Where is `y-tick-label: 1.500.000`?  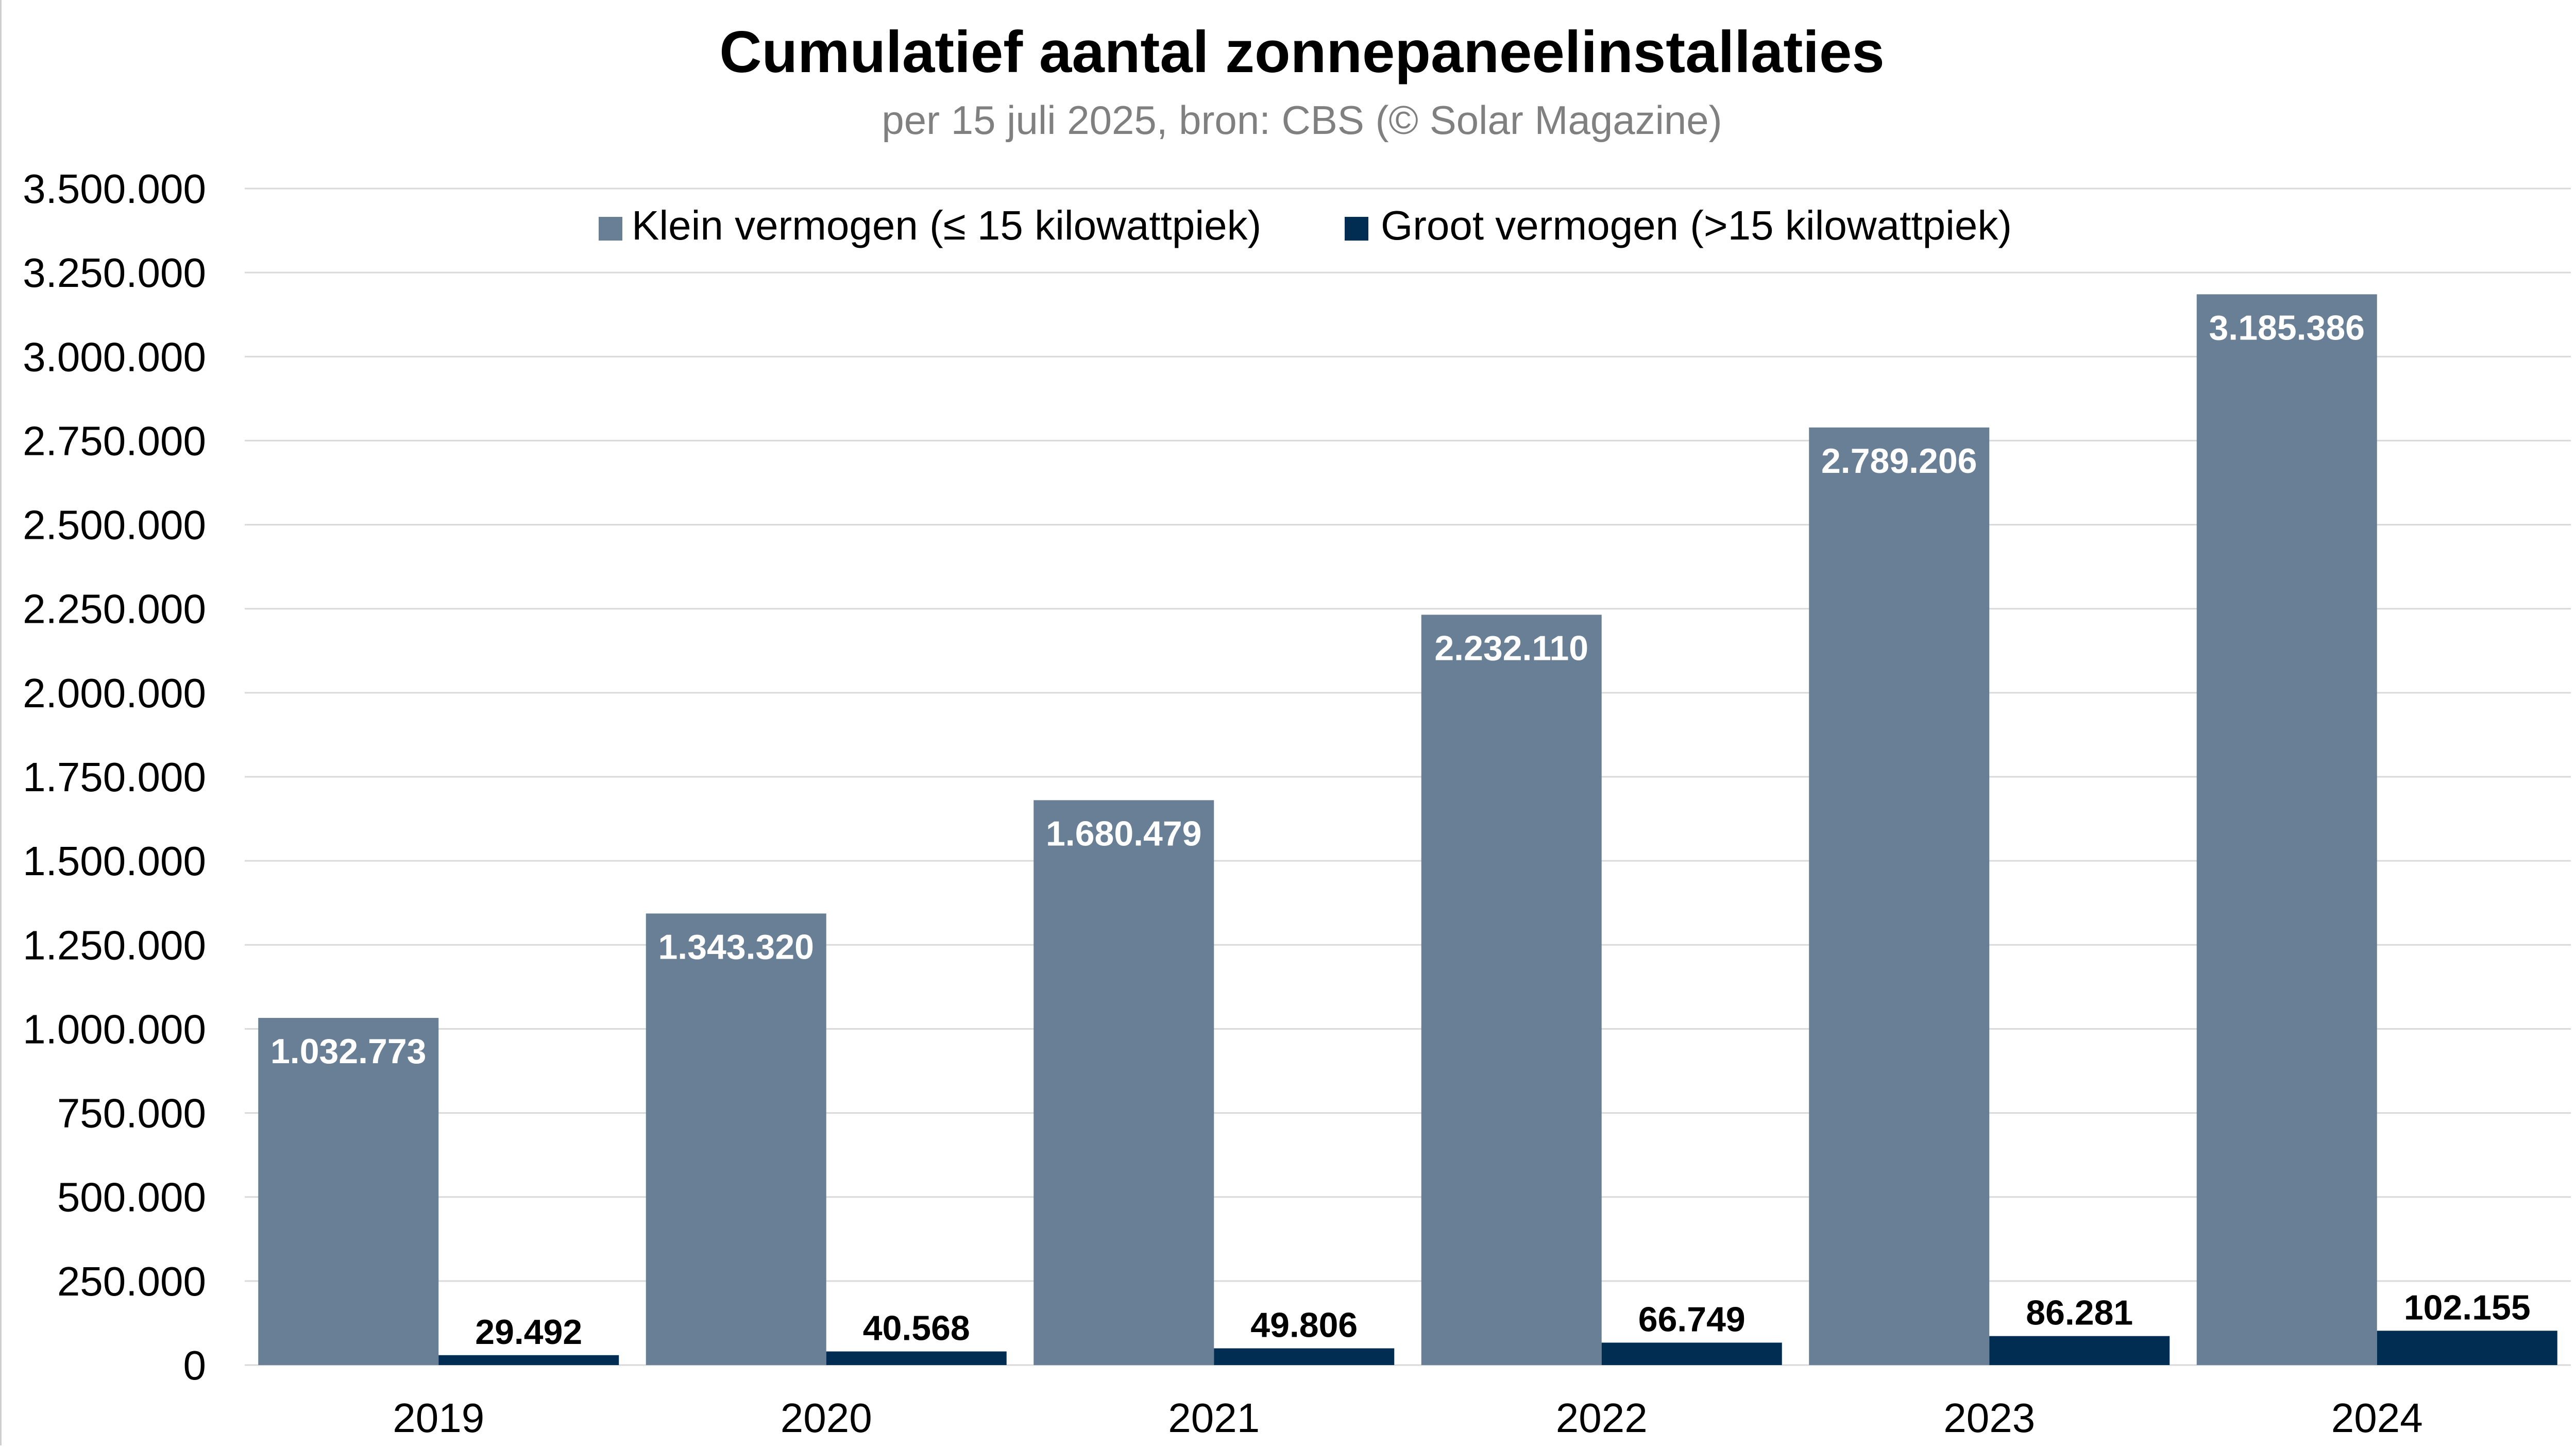
y-tick-label: 1.500.000 is located at coordinates (114, 861).